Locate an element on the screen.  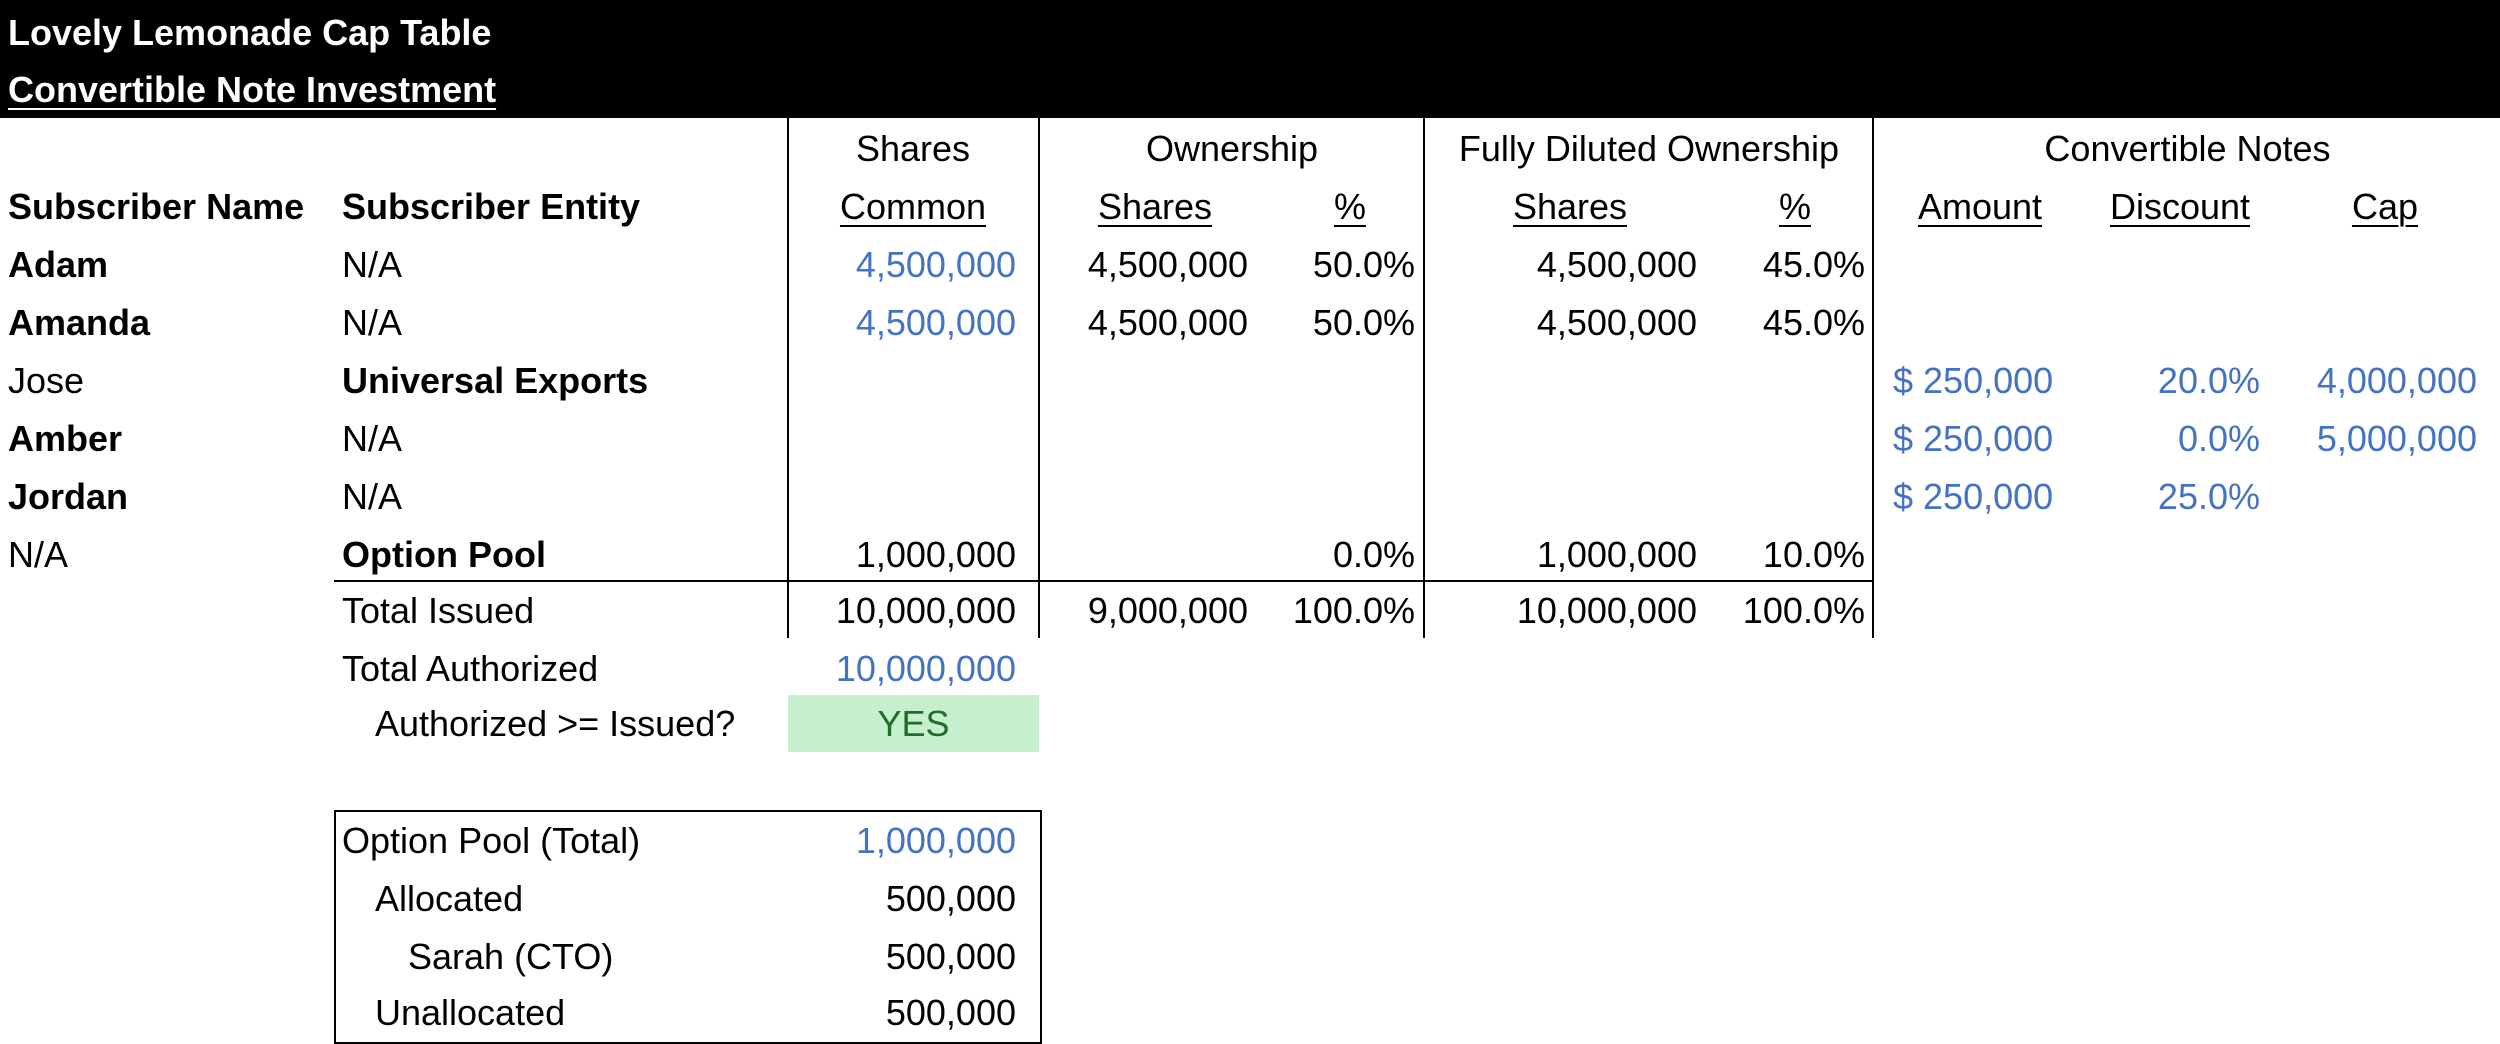
row-note-cap: 5,000,000 is located at coordinates (2396, 438).